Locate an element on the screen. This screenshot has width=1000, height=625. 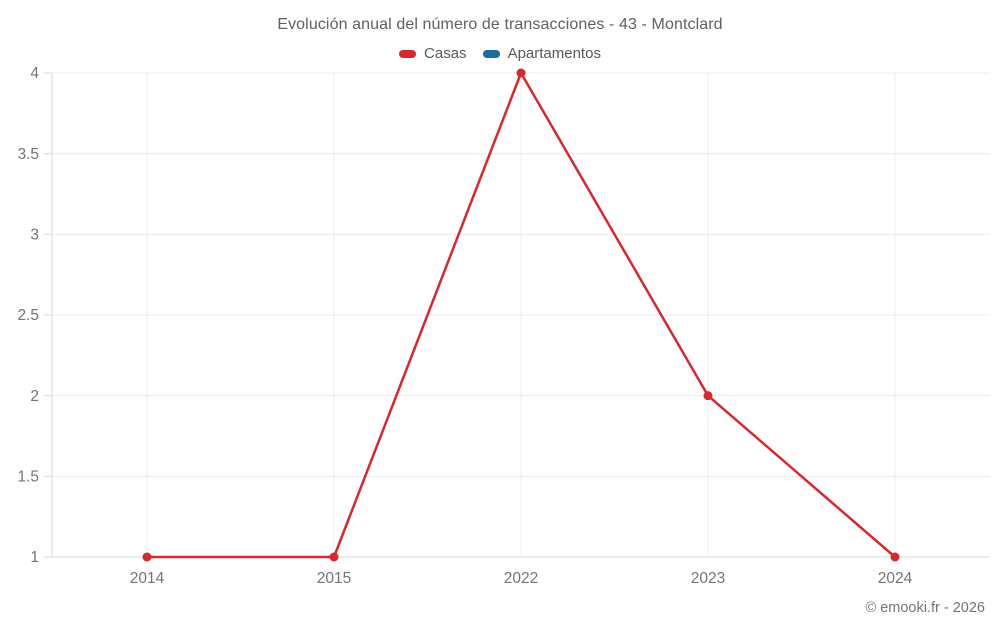
apartamentos-series-swatch is located at coordinates (491, 53).